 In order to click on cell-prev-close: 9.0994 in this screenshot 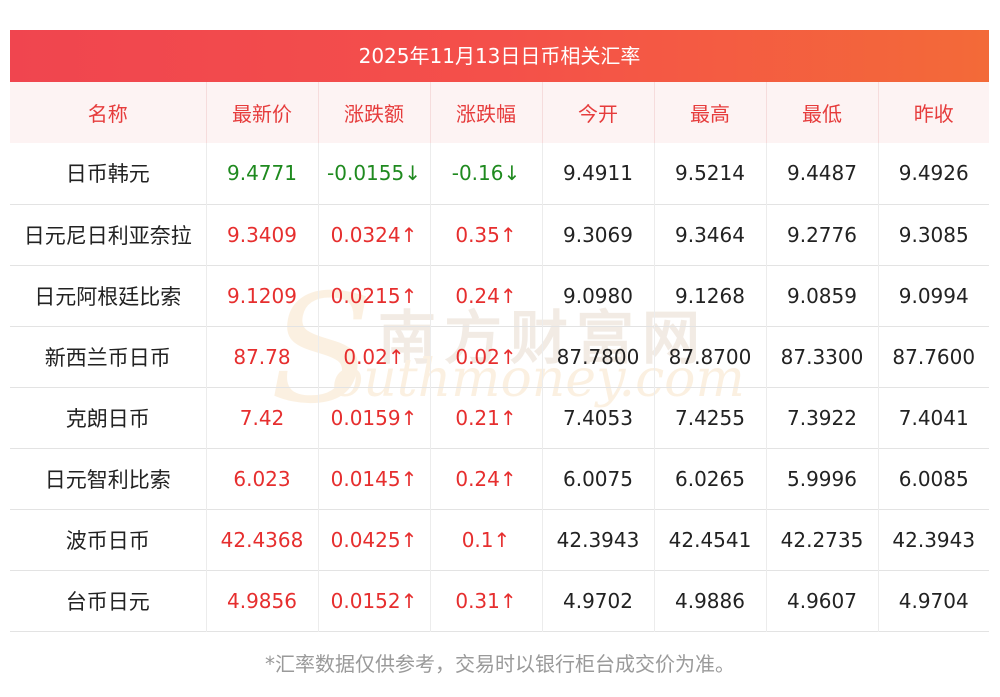, I will do `click(933, 295)`.